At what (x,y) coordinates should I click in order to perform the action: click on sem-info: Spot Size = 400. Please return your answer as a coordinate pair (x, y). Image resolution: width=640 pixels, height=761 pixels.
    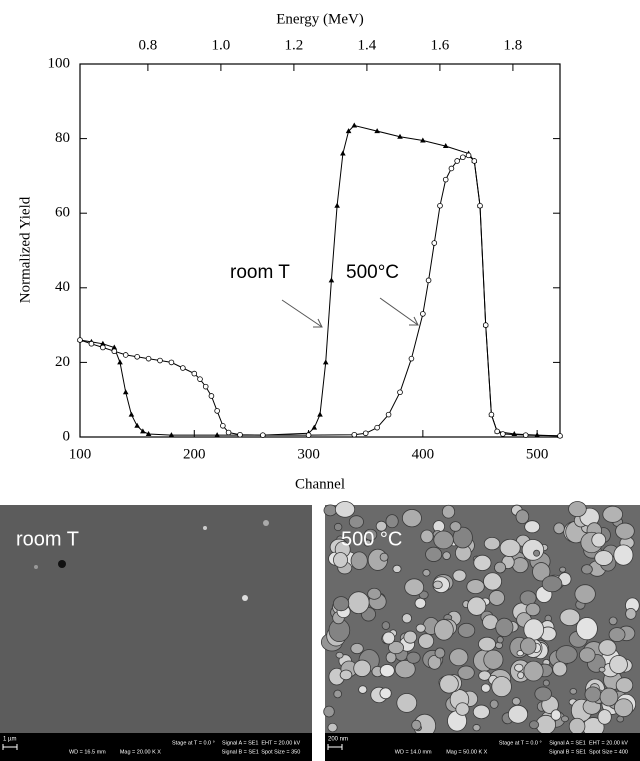
    Looking at the image, I should click on (608, 752).